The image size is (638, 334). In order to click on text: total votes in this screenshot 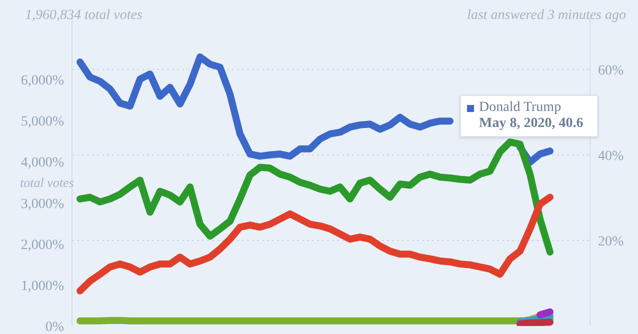, I will do `click(47, 183)`.